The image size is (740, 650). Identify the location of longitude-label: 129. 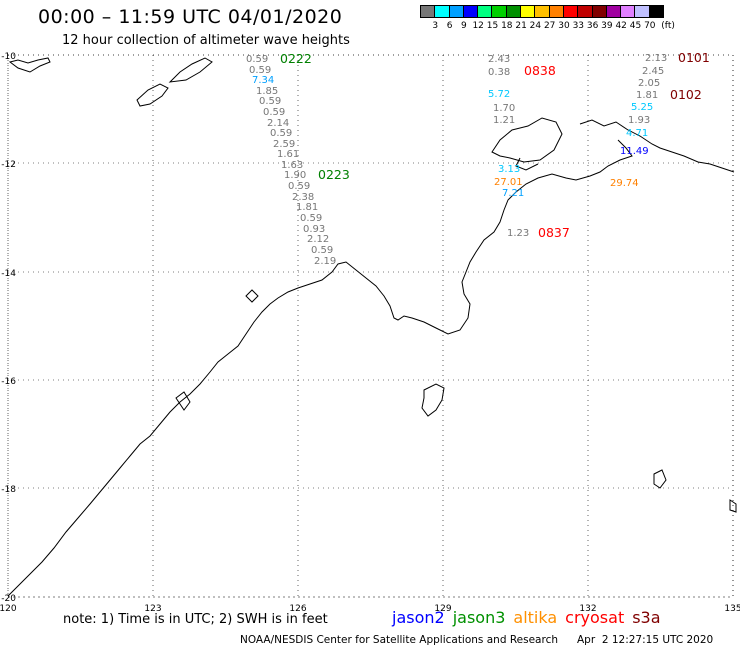
(442, 609).